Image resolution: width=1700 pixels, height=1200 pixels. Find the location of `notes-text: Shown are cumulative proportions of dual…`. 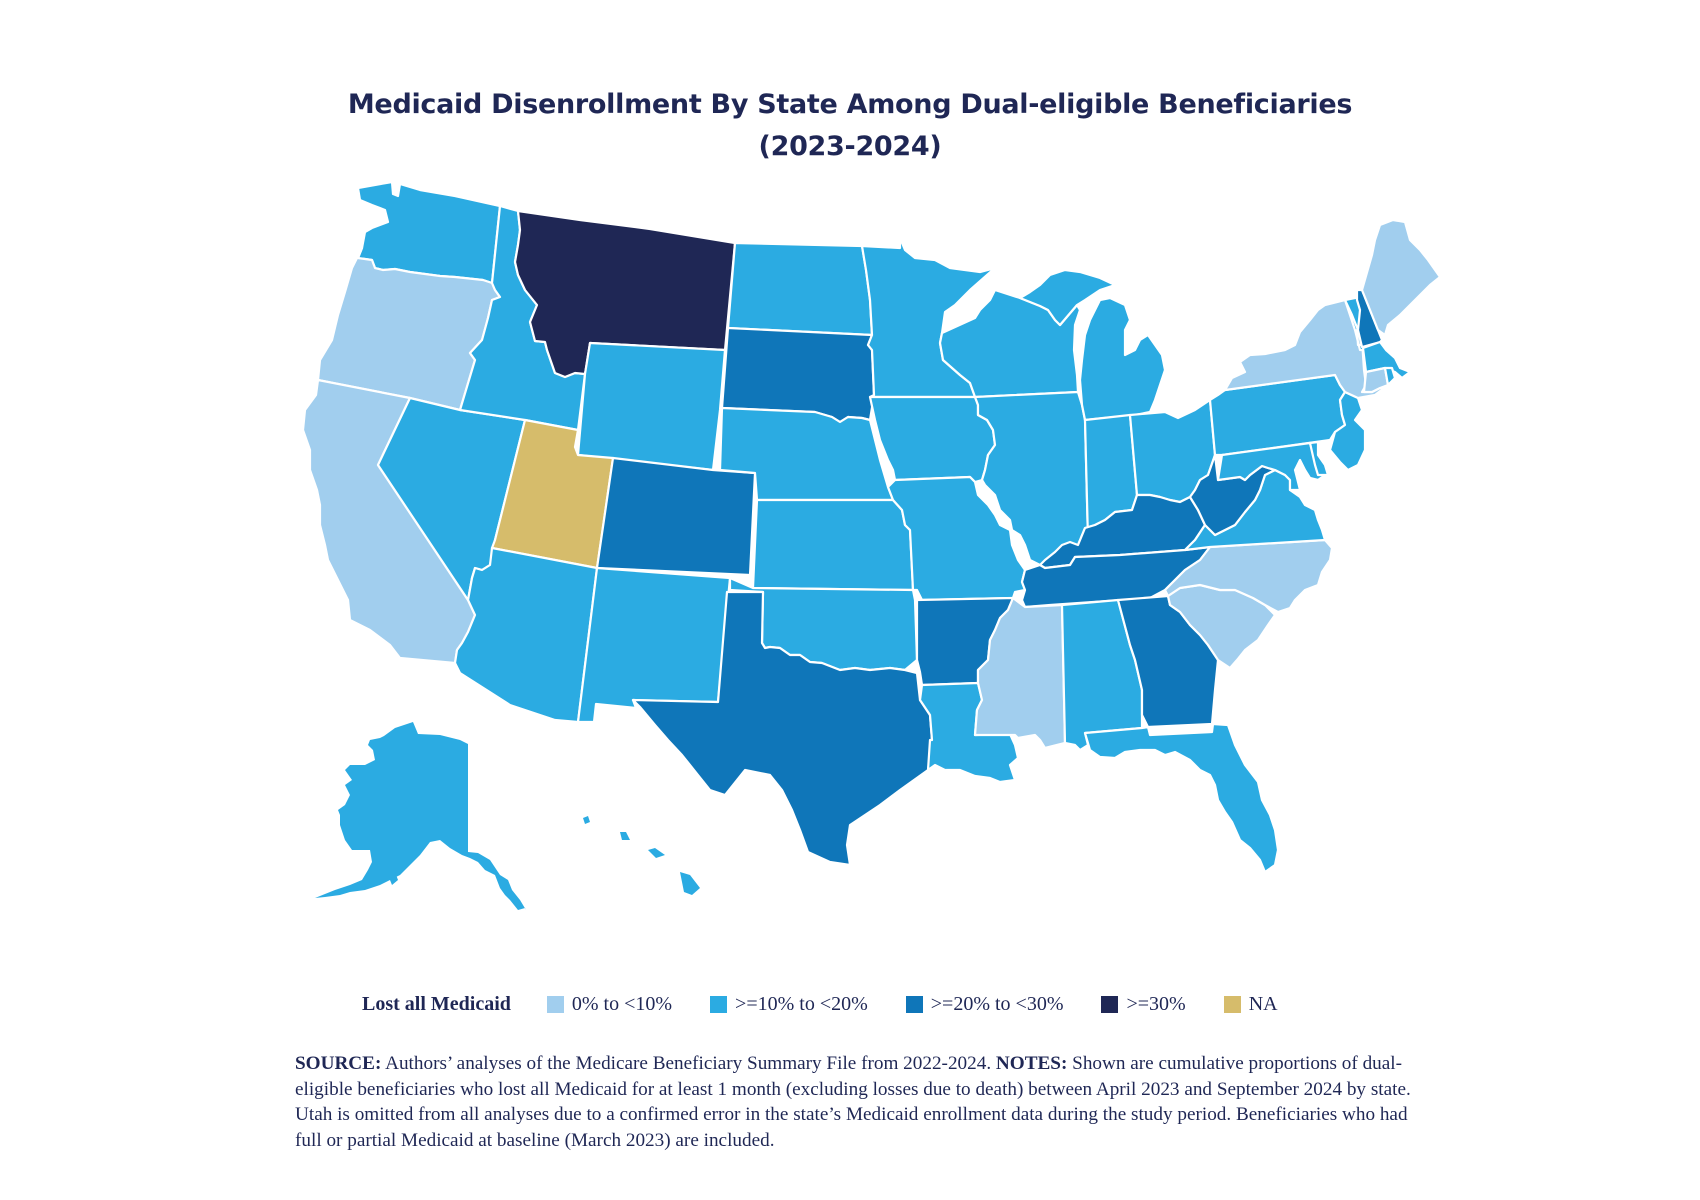

notes-text: Shown are cumulative proportions of dual… is located at coordinates (853, 1102).